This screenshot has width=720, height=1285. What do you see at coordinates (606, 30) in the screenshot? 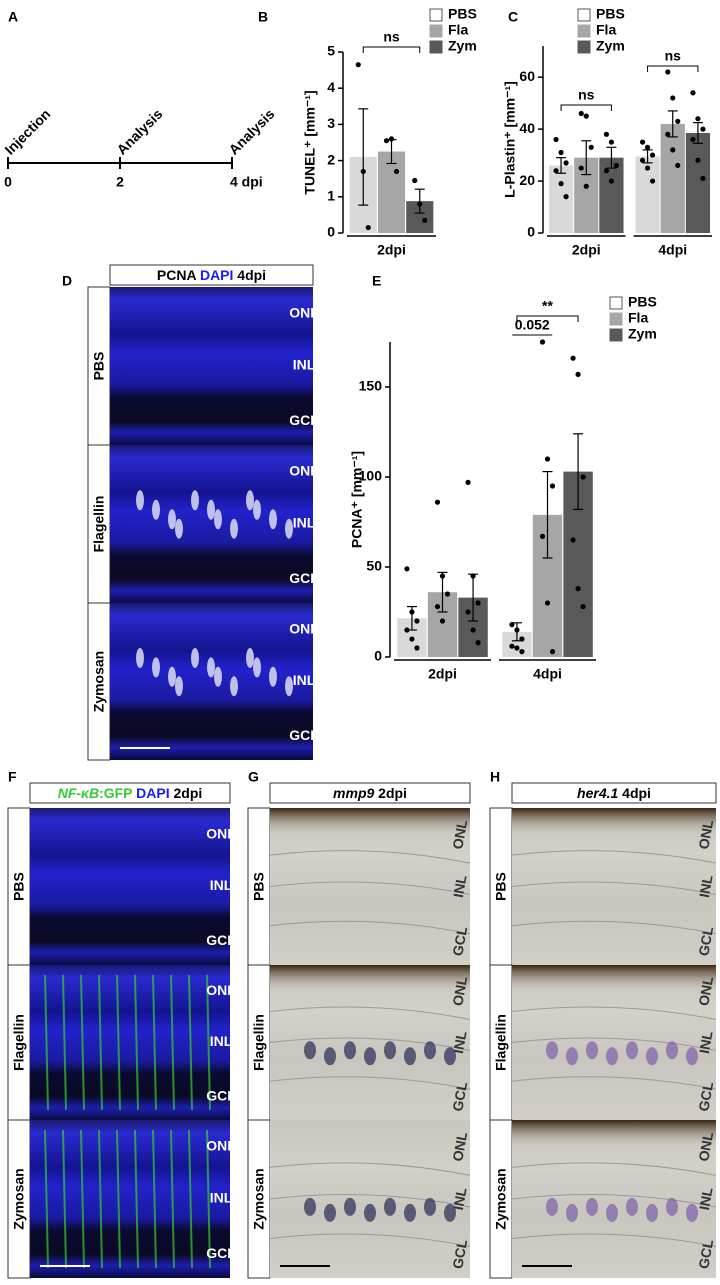
I see `legend-label: Fla` at bounding box center [606, 30].